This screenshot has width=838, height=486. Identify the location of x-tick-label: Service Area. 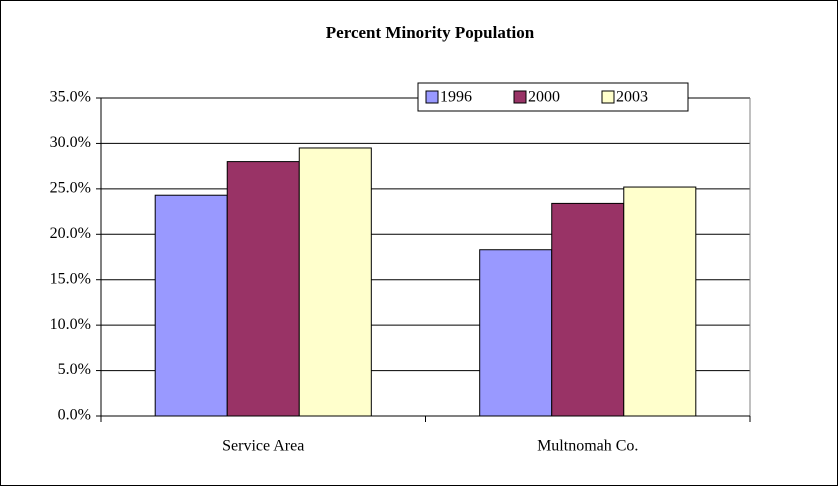
(263, 446).